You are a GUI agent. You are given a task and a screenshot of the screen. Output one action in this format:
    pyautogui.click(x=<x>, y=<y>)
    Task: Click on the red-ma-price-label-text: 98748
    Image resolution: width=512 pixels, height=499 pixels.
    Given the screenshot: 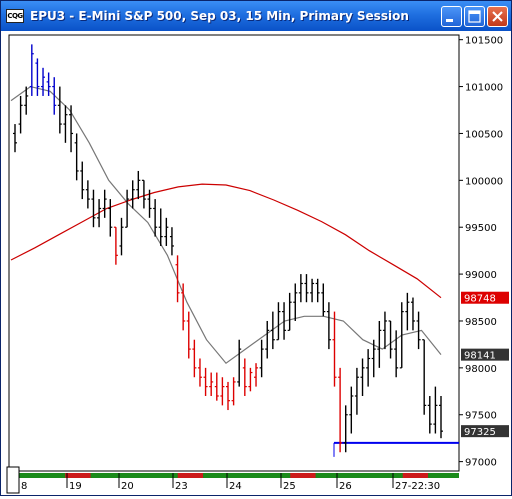 What is the action you would take?
    pyautogui.click(x=480, y=299)
    